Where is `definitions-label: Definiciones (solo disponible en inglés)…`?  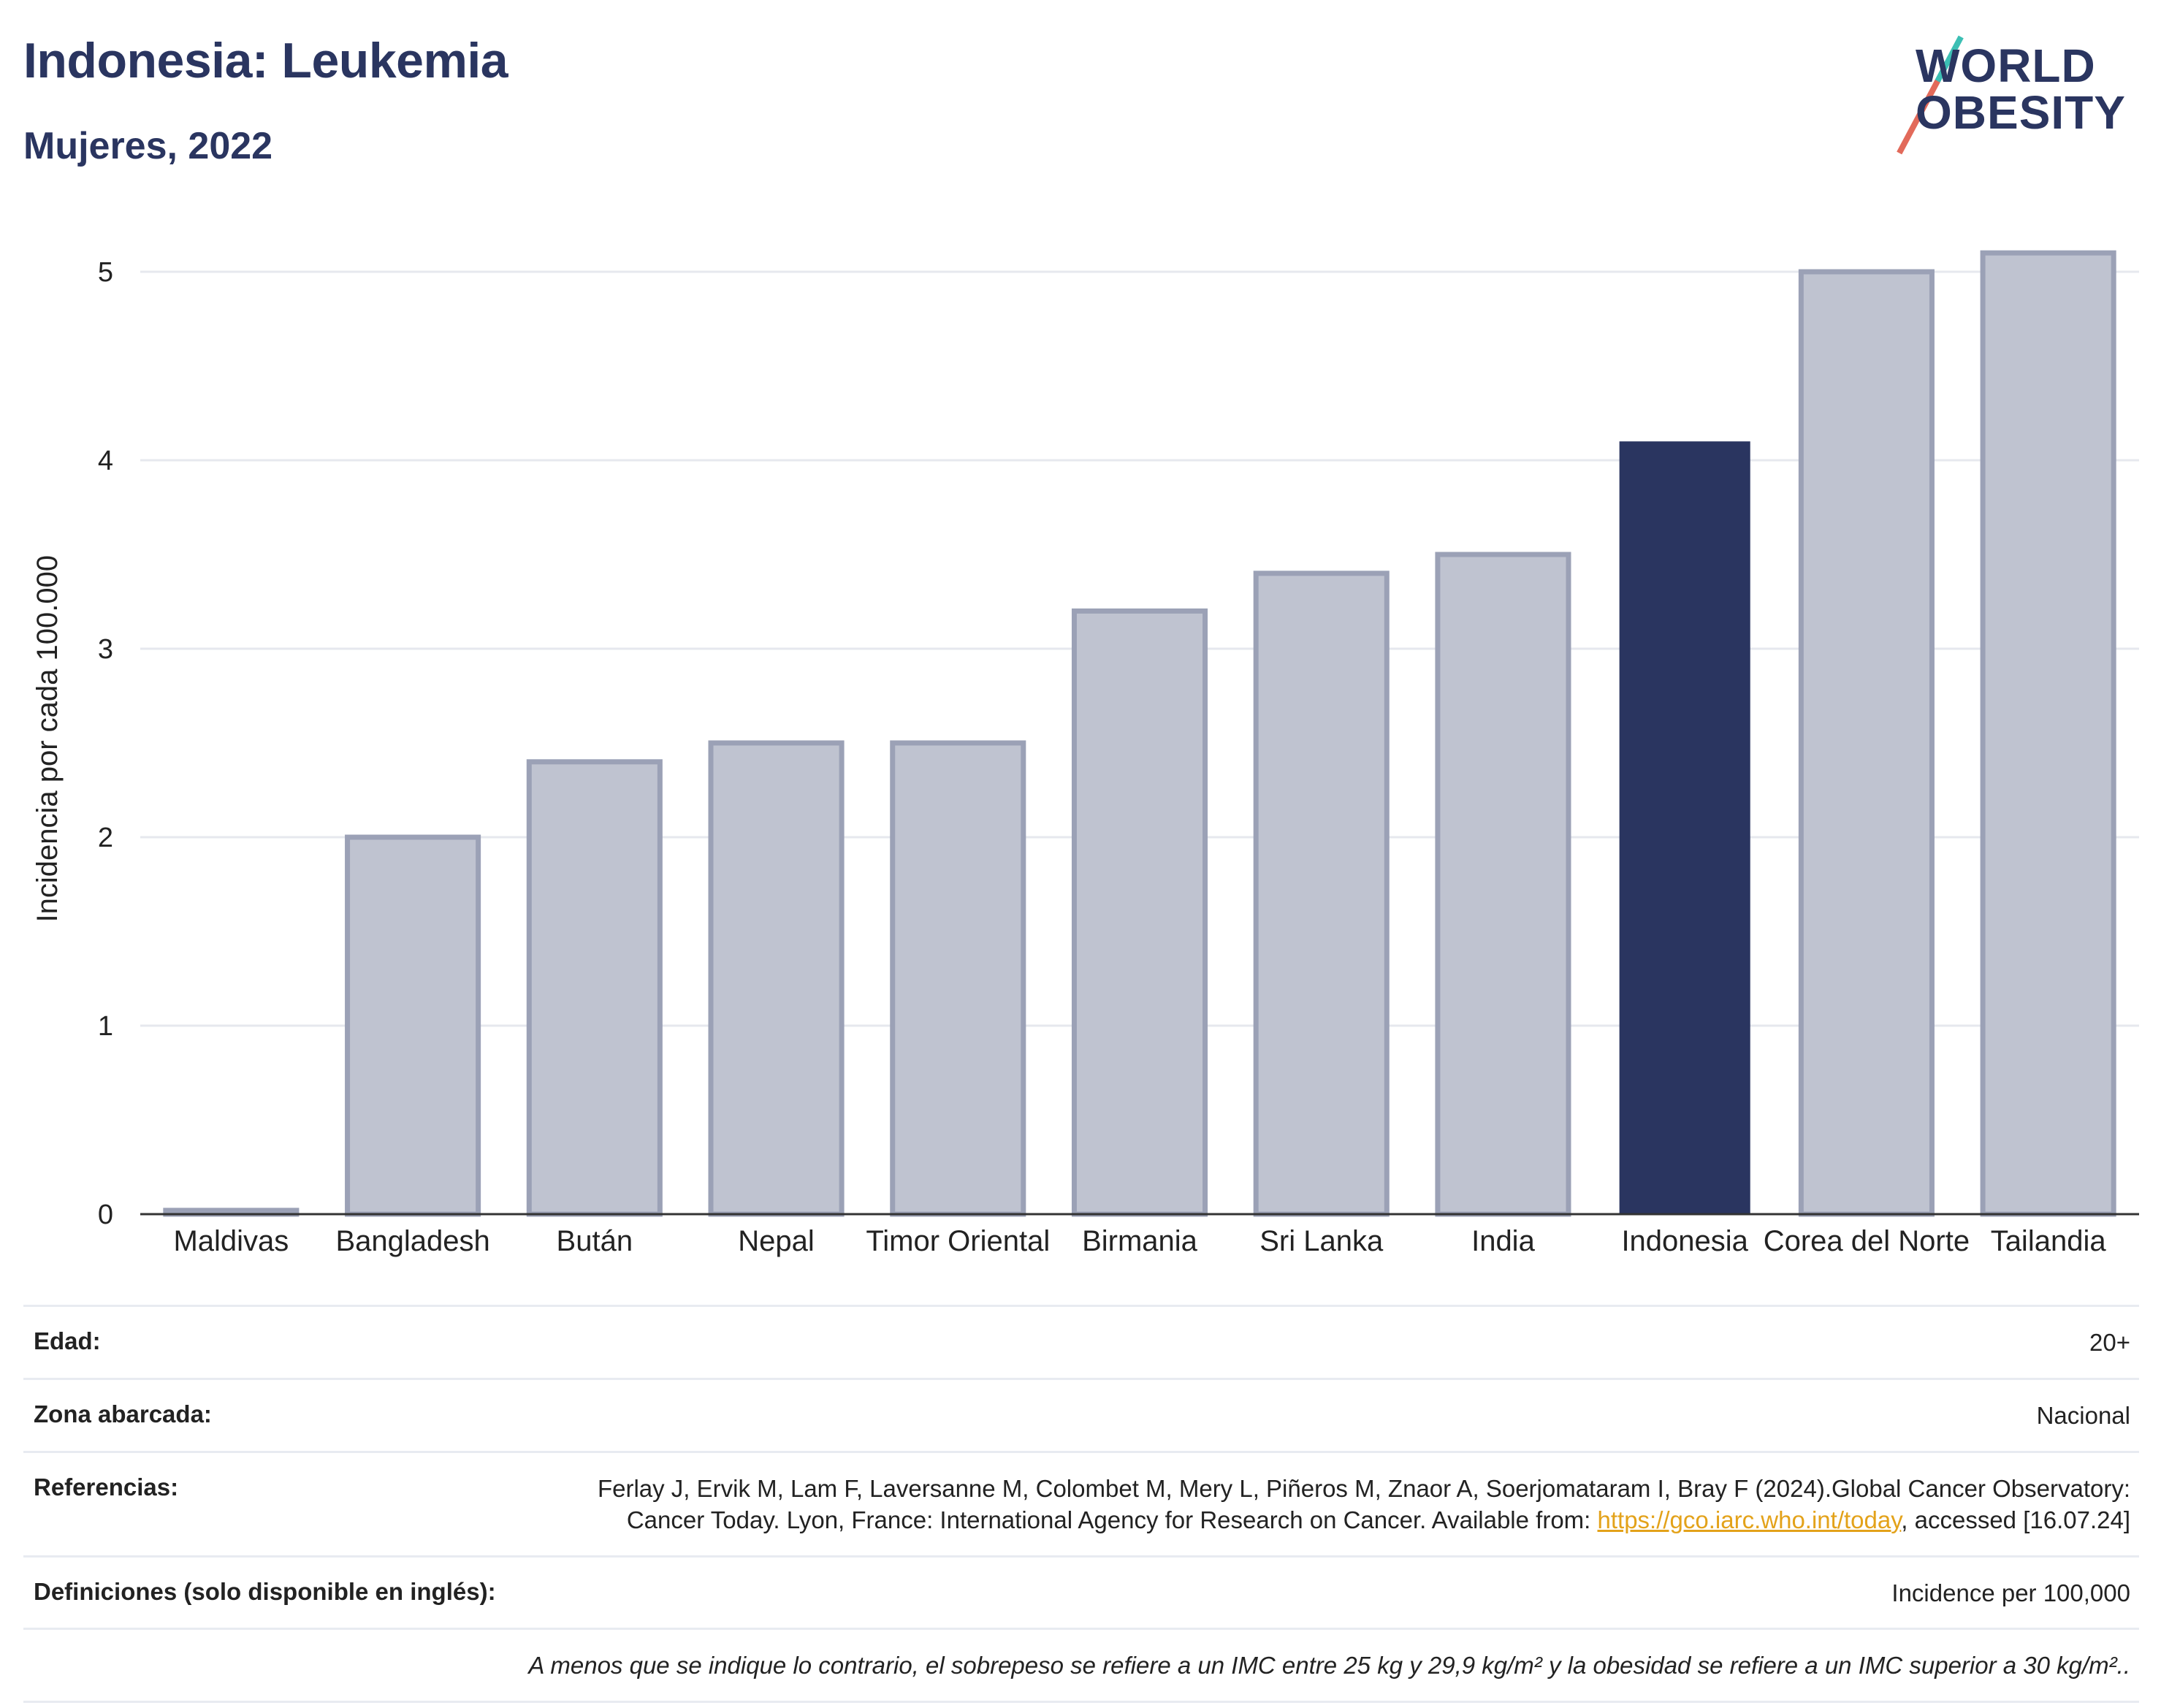
definitions-label: Definiciones (solo disponible en inglés)… is located at coordinates (265, 1591).